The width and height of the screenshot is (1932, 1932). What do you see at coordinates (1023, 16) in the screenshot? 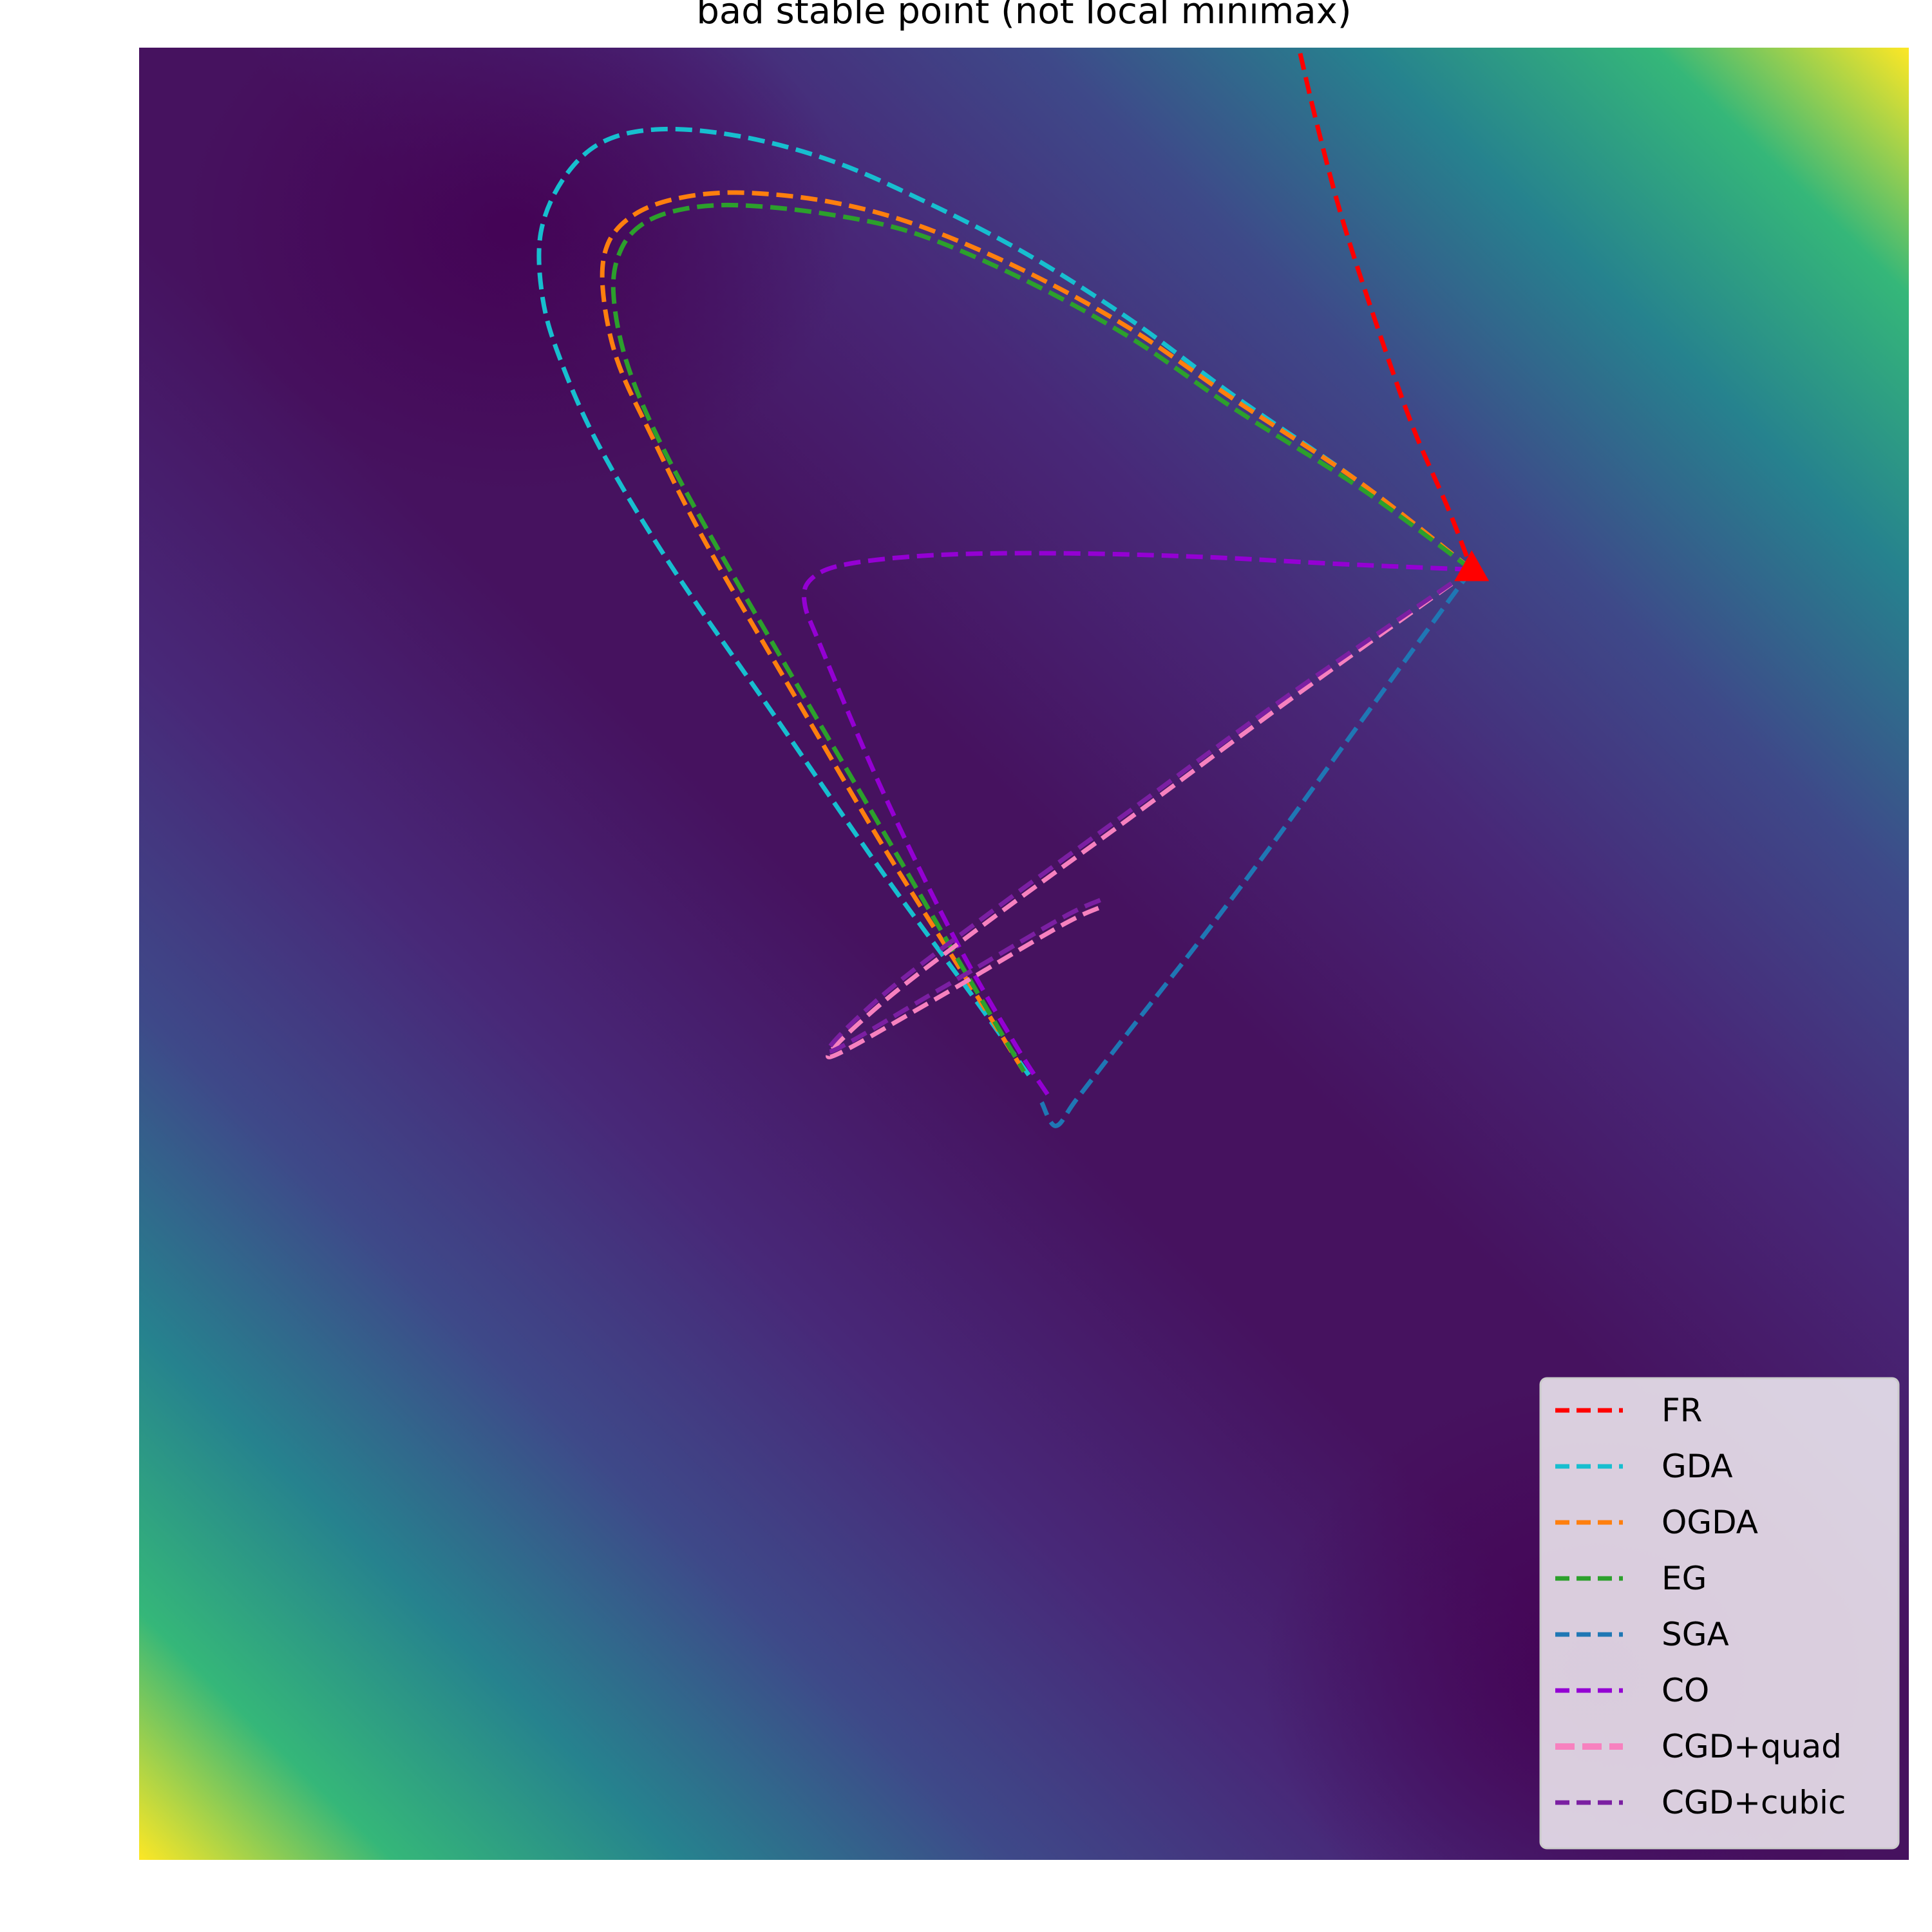
I see `chart-title: bad stable point (not local minimax)` at bounding box center [1023, 16].